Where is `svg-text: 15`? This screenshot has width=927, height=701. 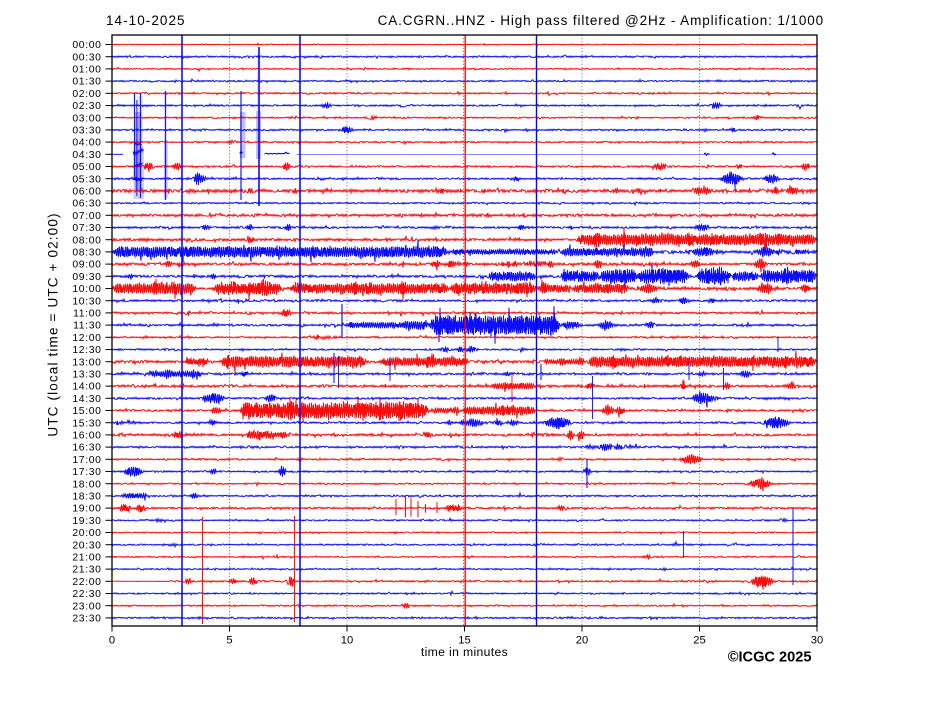 svg-text: 15 is located at coordinates (464, 641).